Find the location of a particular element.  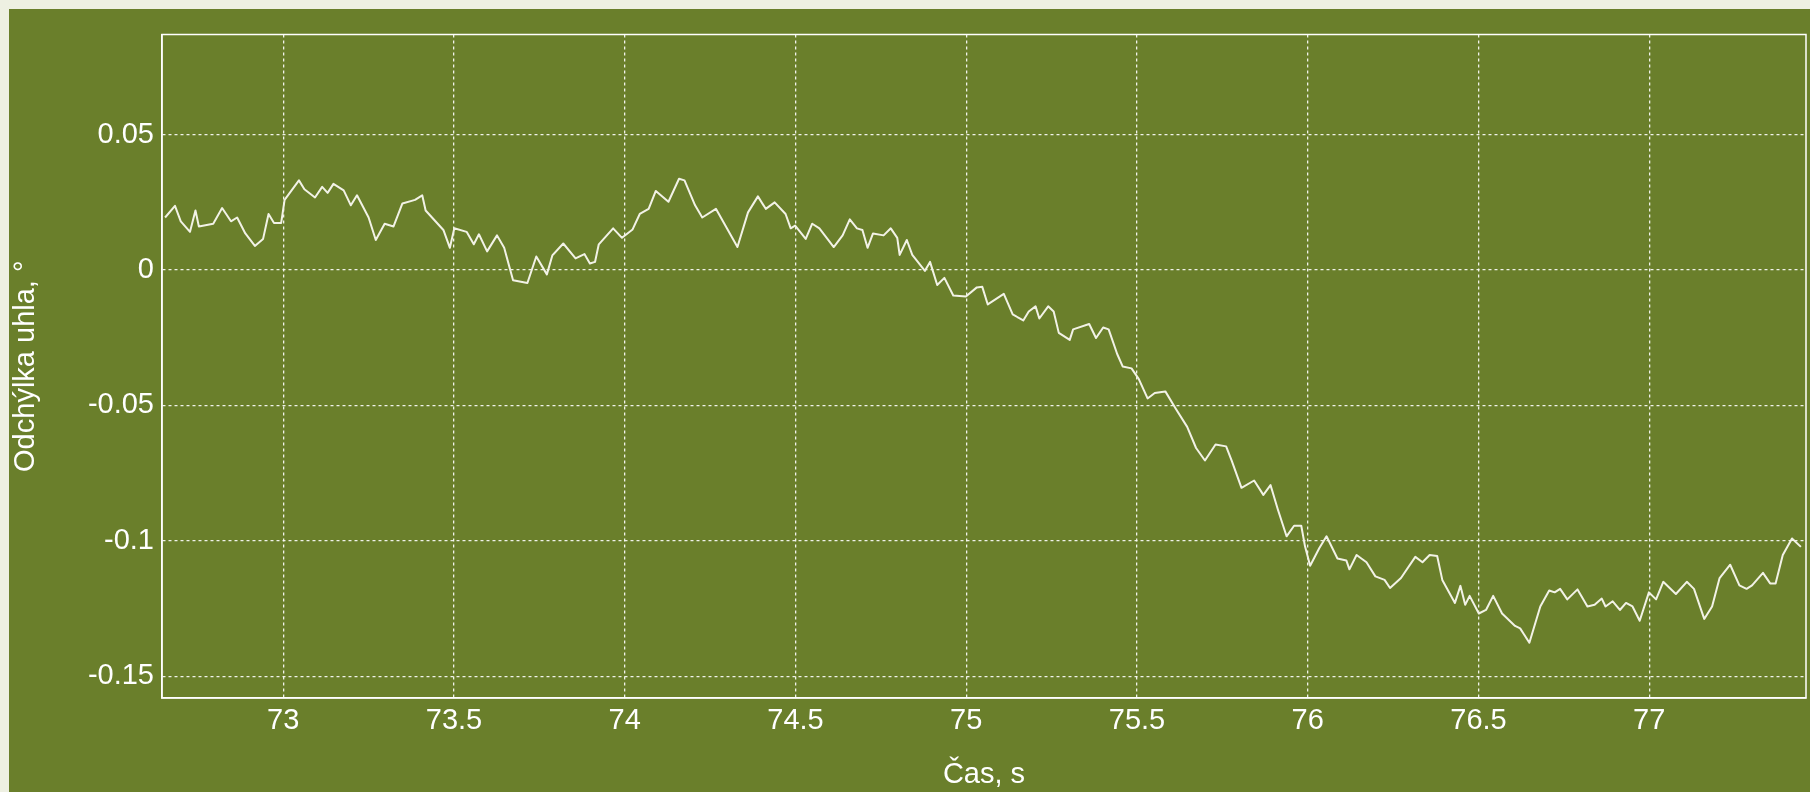

x-tick-label: 77 is located at coordinates (1649, 719).